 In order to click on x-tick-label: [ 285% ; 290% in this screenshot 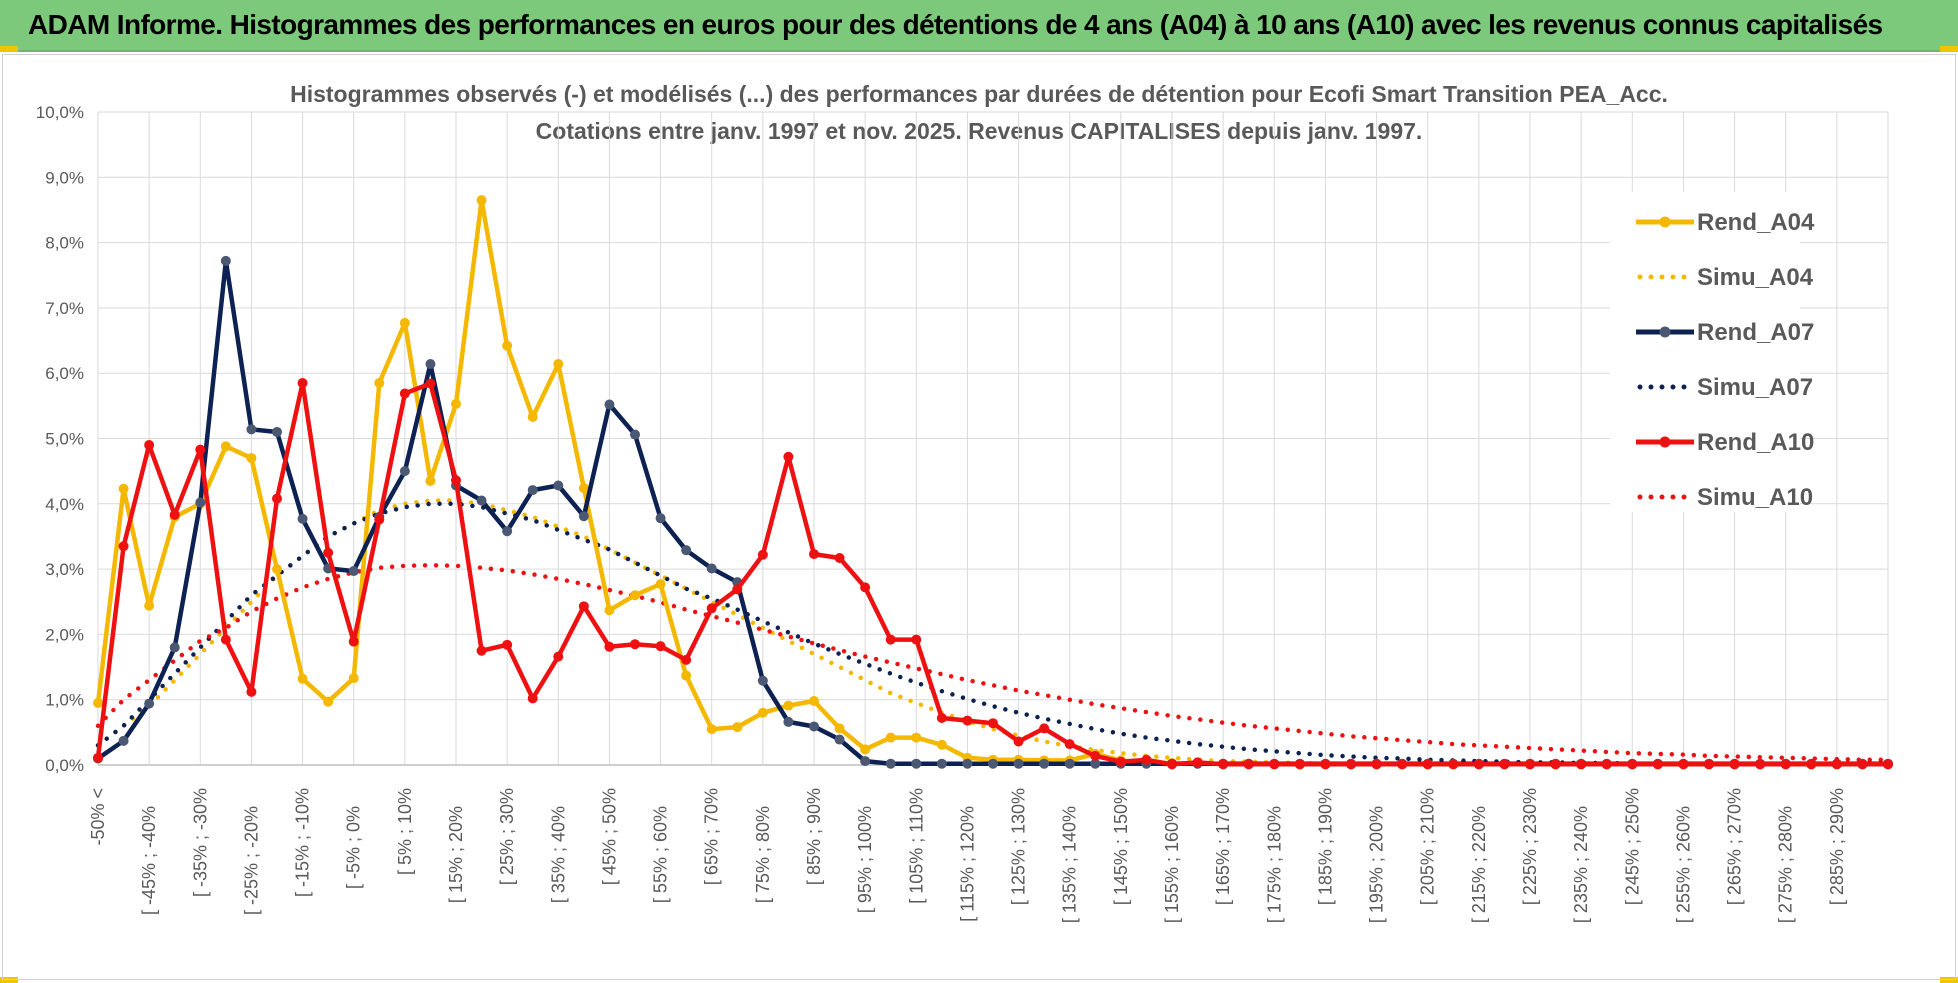, I will do `click(1837, 846)`.